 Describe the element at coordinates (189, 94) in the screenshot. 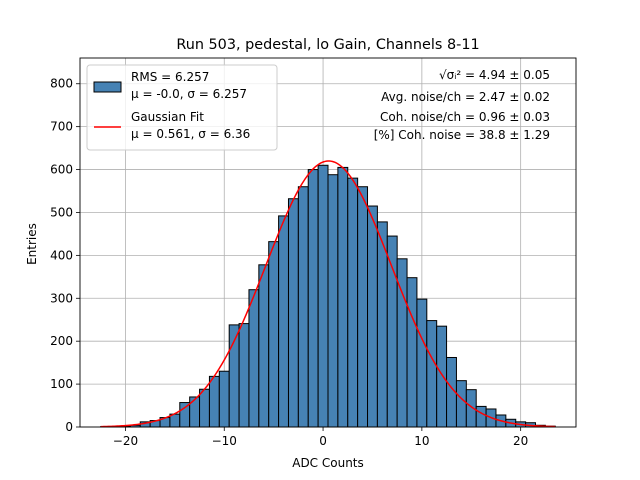

I see `legend-label-histogram-stats: μ = -0.0, σ = 6.257` at that location.